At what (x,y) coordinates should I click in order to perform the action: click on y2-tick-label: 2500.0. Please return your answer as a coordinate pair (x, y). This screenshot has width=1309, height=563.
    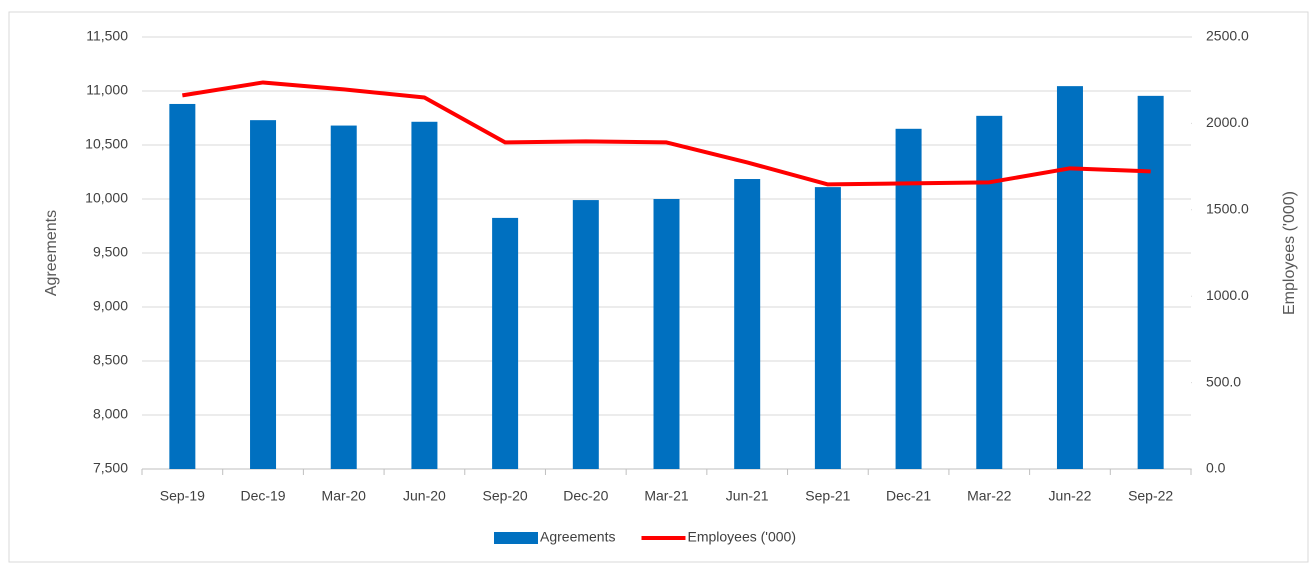
    Looking at the image, I should click on (1227, 36).